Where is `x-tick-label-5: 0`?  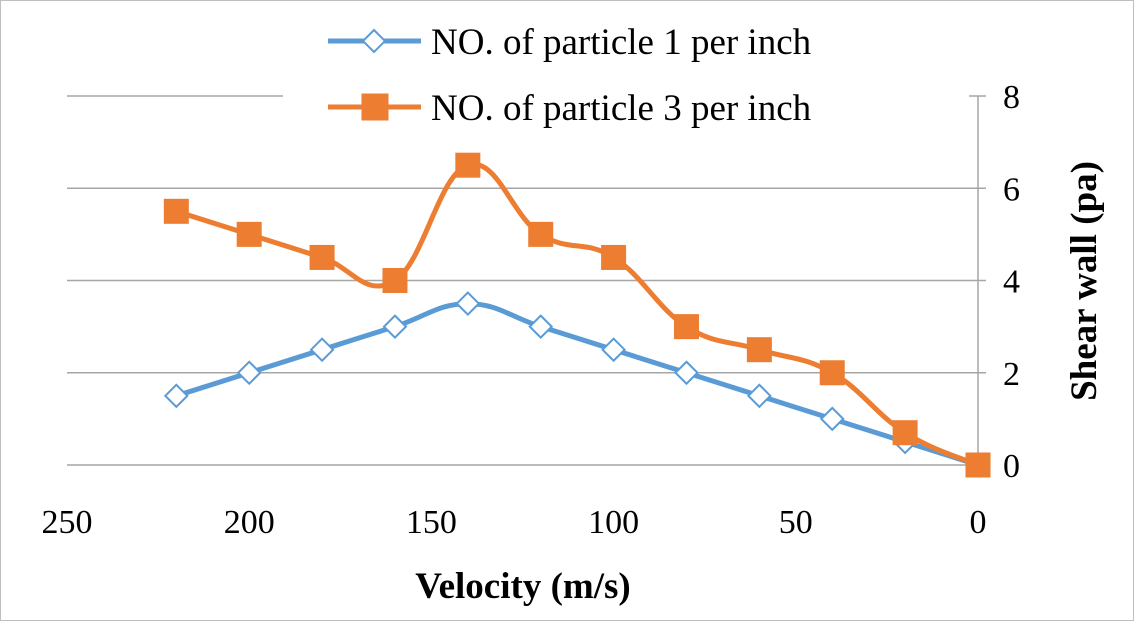 x-tick-label-5: 0 is located at coordinates (978, 522).